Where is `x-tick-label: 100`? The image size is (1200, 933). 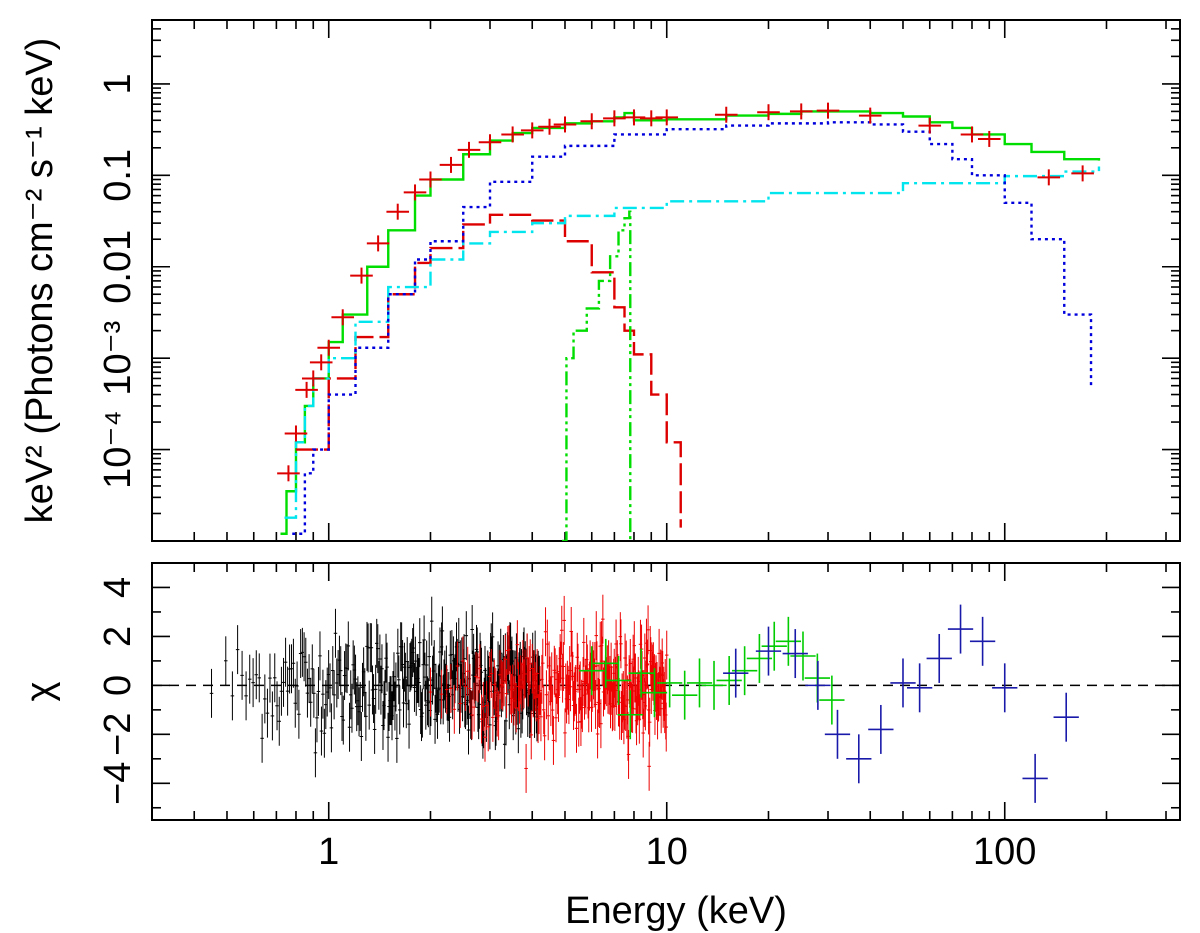
x-tick-label: 100 is located at coordinates (1004, 852).